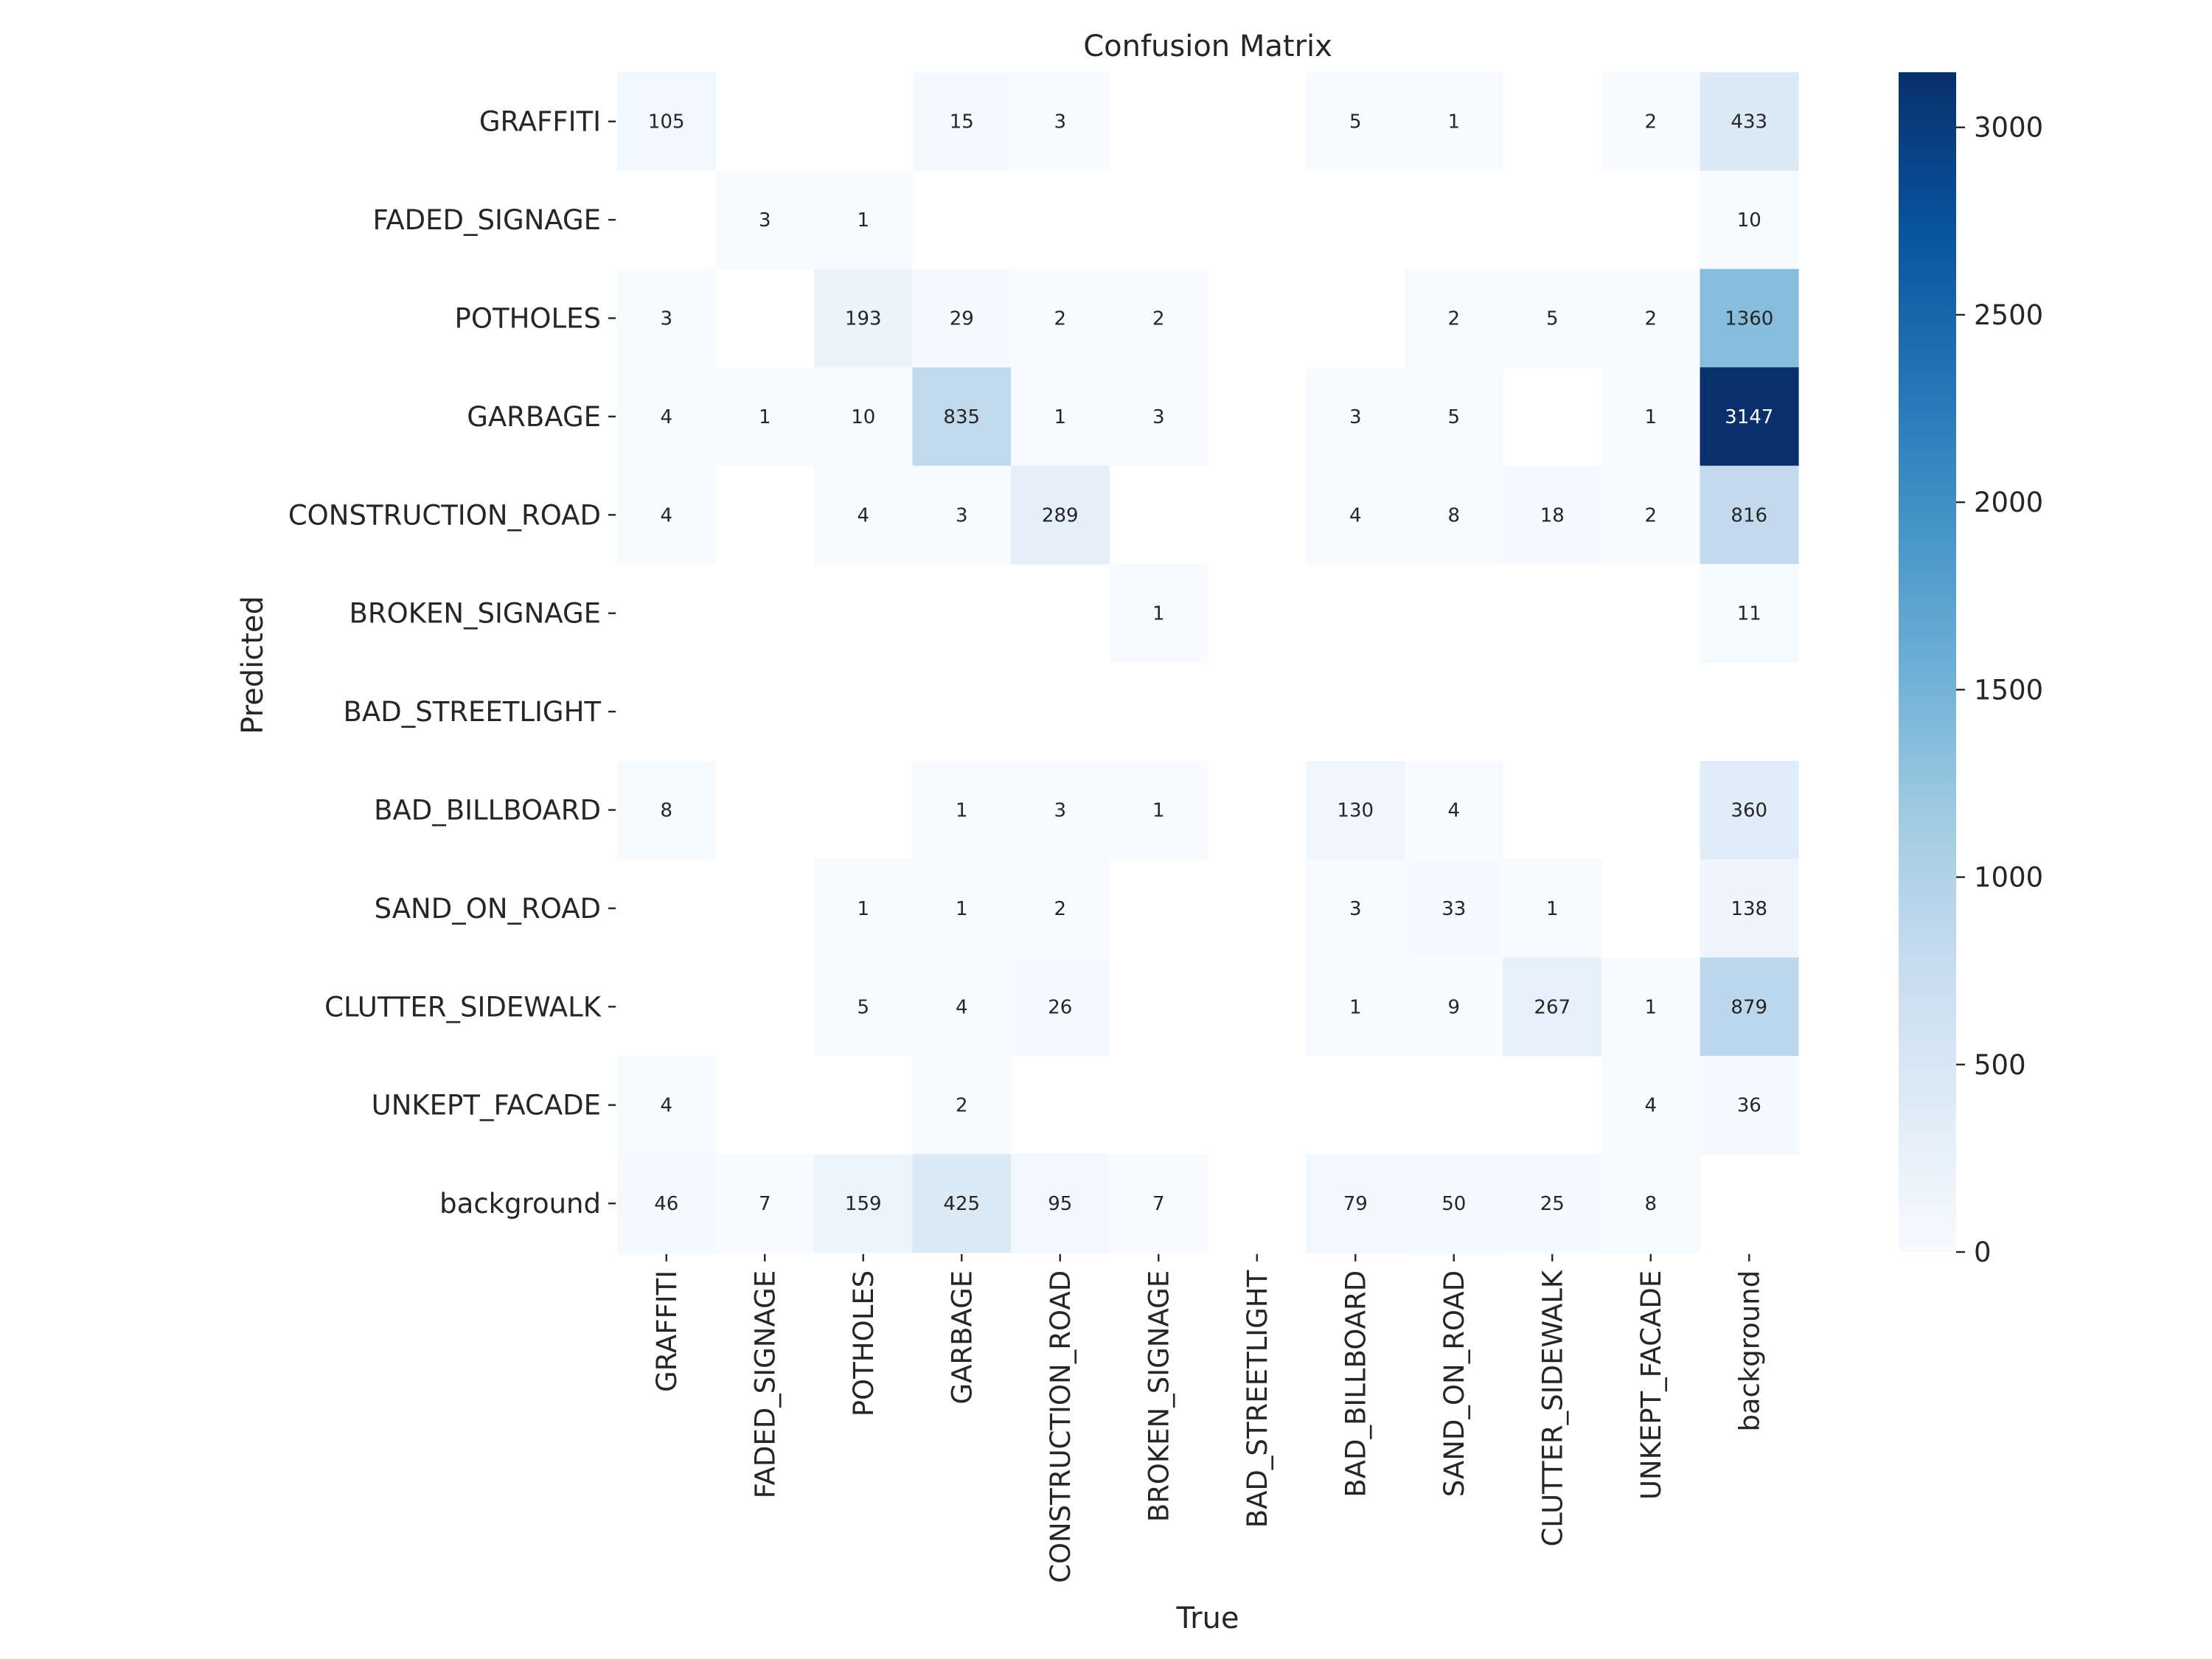 The image size is (2212, 1659). Describe the element at coordinates (2000, 1065) in the screenshot. I see `colorbar-tick-label: 500` at that location.